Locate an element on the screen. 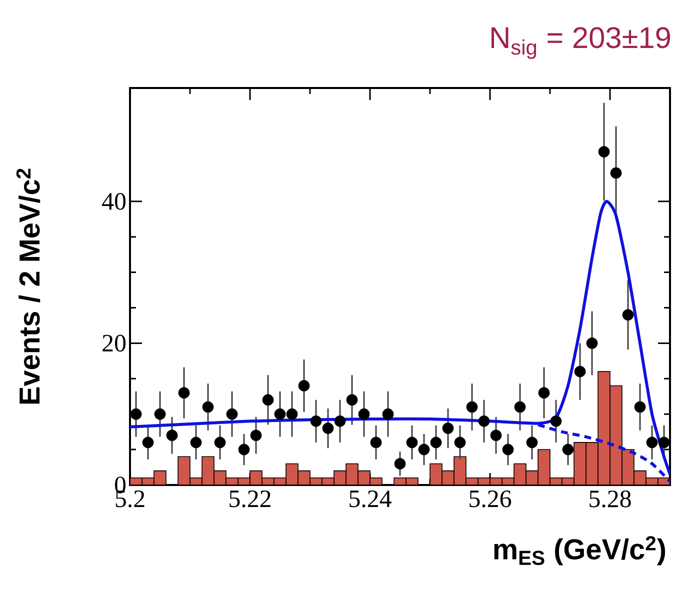  y-tick-label: 20 is located at coordinates (114, 343).